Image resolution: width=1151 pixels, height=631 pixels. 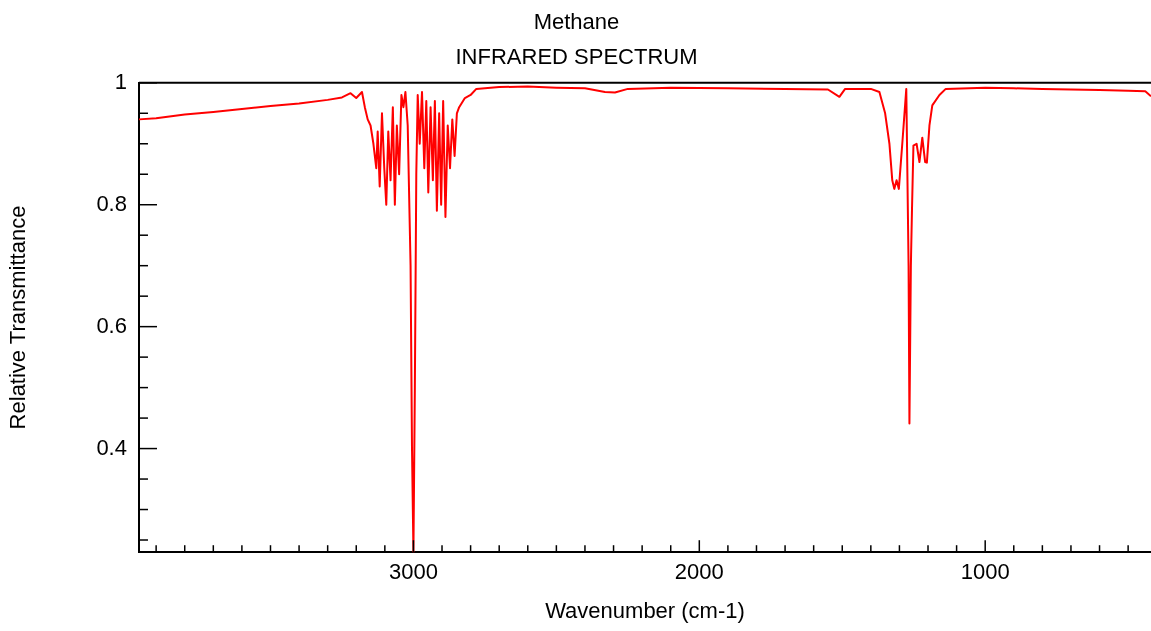 I want to click on y-tick-label: 0.6, so click(x=111, y=325).